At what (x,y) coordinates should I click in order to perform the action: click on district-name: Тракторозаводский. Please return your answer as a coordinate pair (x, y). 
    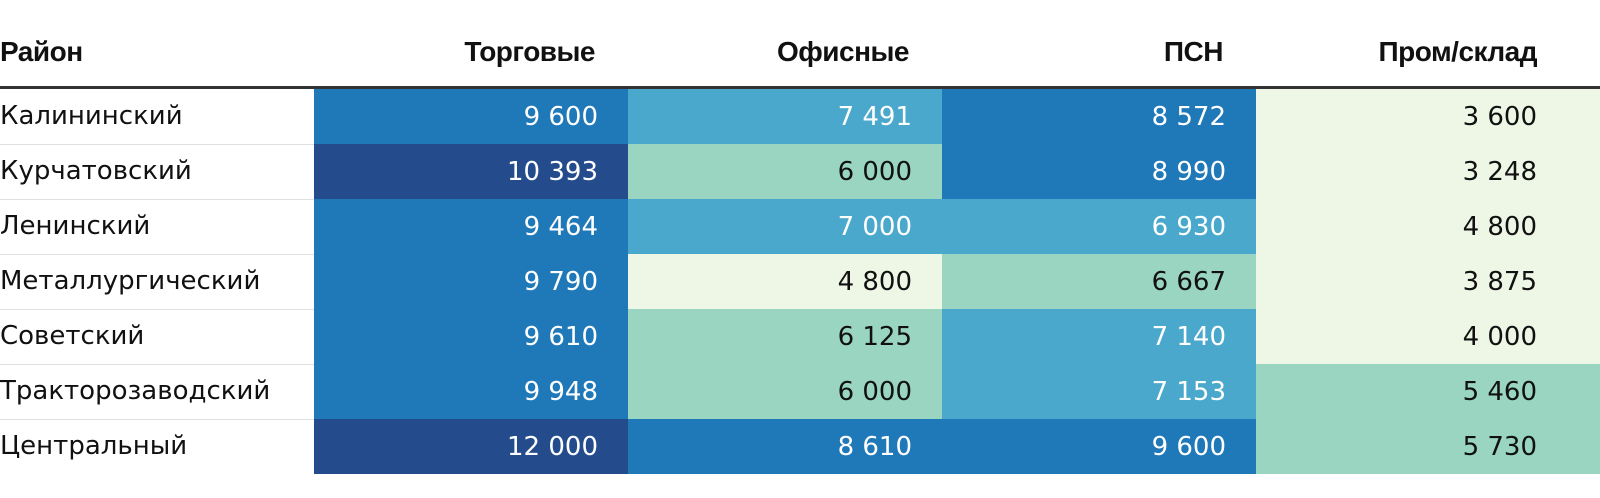
    Looking at the image, I should click on (135, 391).